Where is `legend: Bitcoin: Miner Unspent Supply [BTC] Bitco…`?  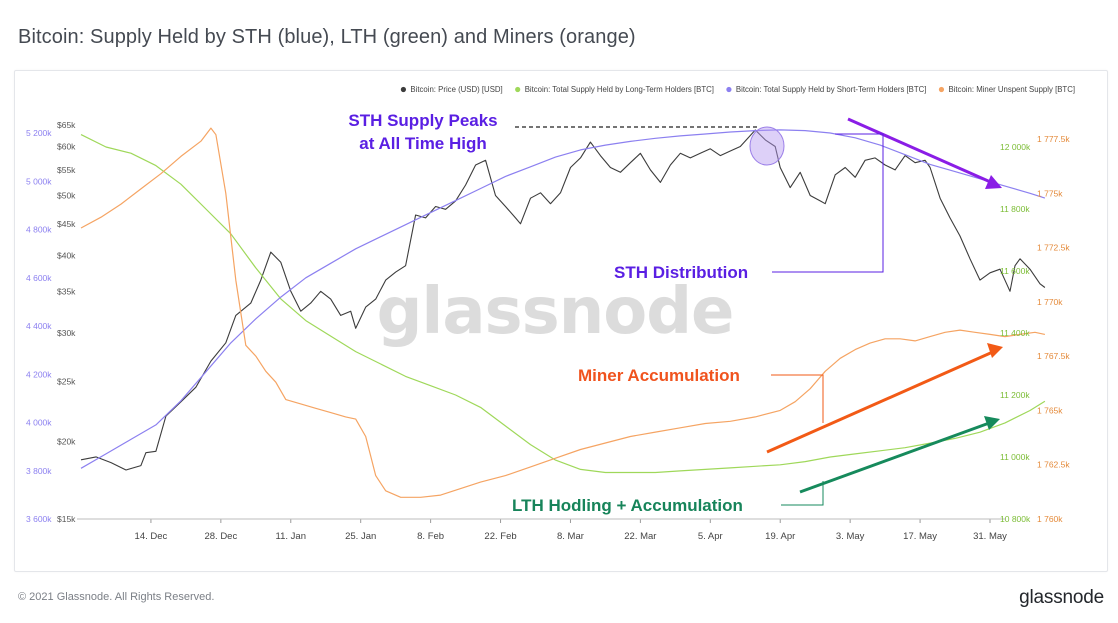 legend: Bitcoin: Miner Unspent Supply [BTC] Bitco… is located at coordinates (737, 89).